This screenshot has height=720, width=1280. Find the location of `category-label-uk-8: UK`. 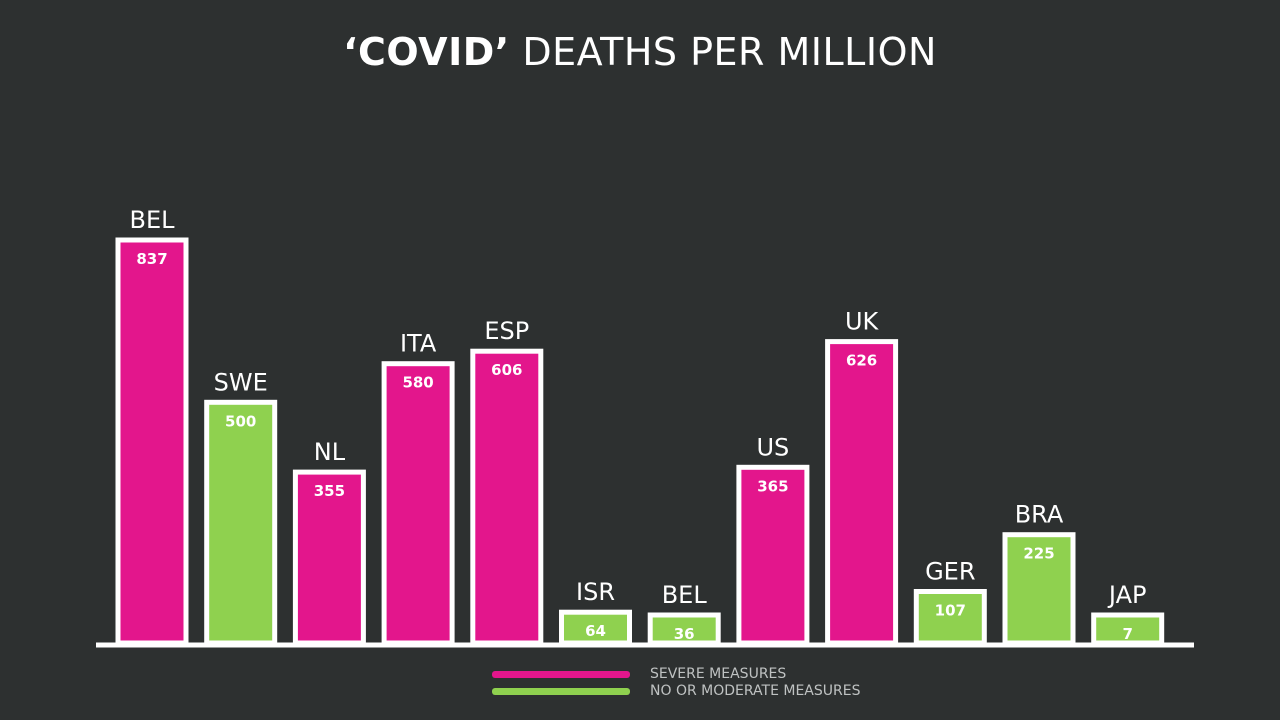

category-label-uk-8: UK is located at coordinates (862, 322).